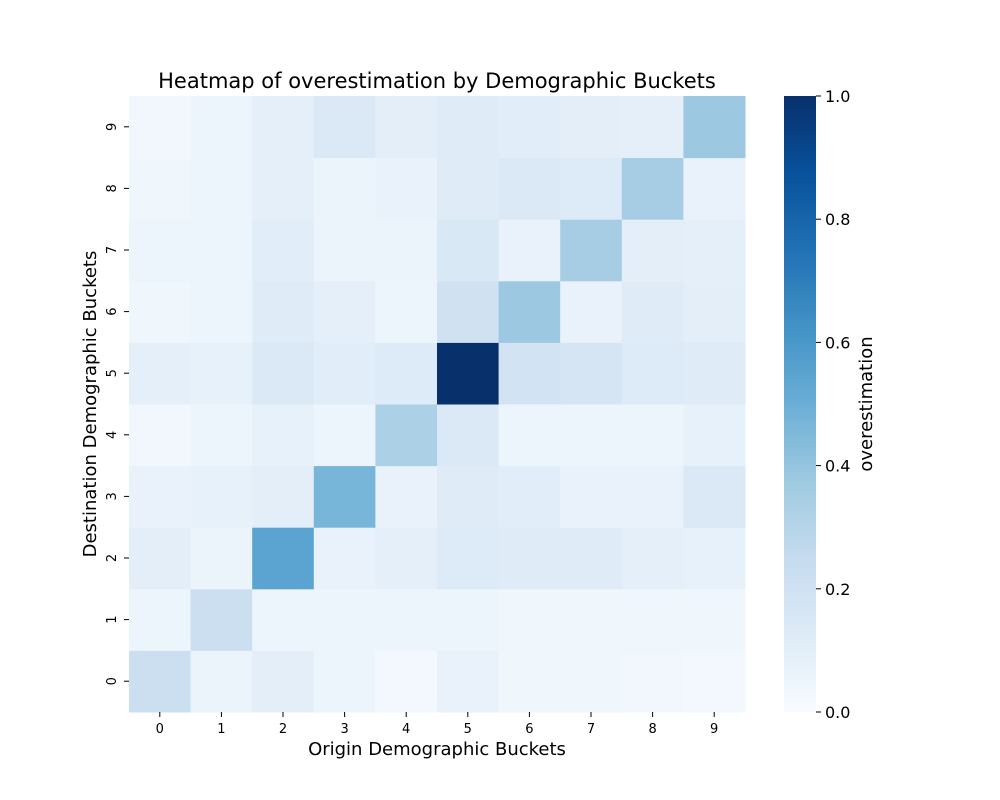 This screenshot has width=1000, height=800. Describe the element at coordinates (837, 96) in the screenshot. I see `colorbar-tick-label: 1.0` at that location.